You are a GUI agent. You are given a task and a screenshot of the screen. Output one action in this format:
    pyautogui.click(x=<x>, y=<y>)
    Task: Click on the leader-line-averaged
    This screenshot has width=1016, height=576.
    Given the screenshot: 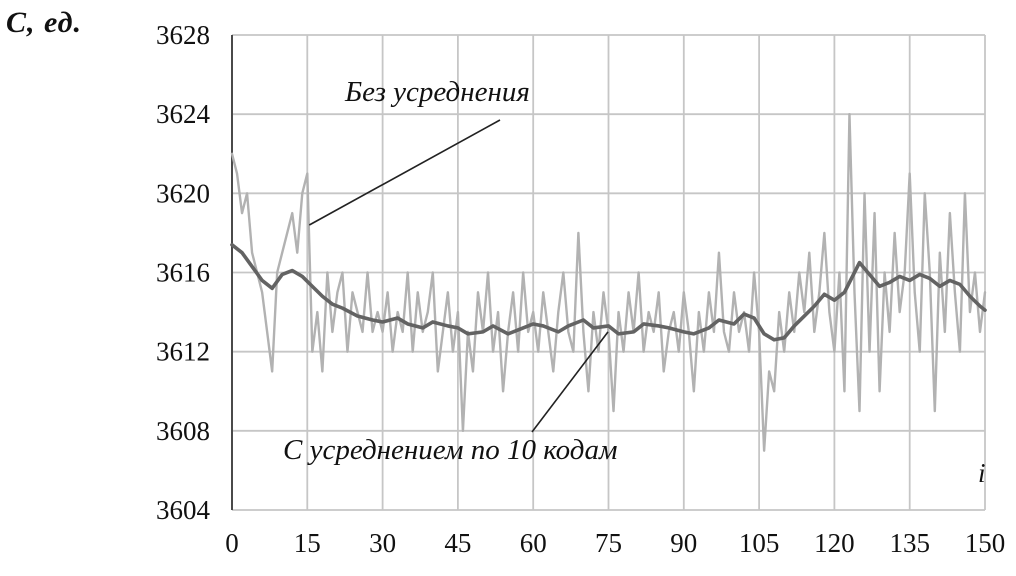 What is the action you would take?
    pyautogui.click(x=570, y=382)
    